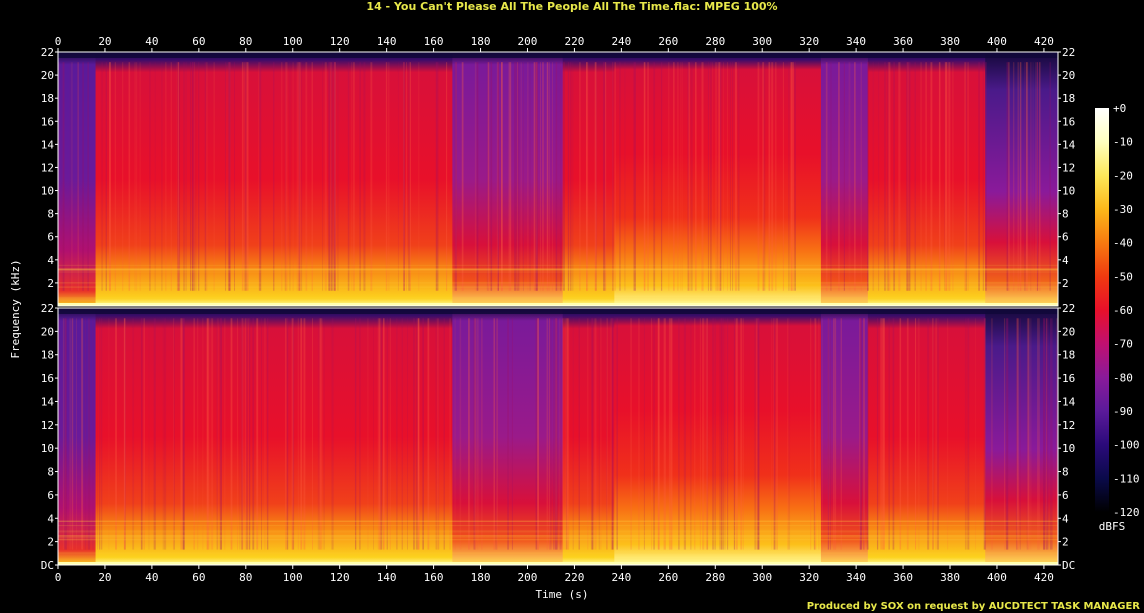 The height and width of the screenshot is (613, 1144). What do you see at coordinates (668, 41) in the screenshot?
I see `x-tick-label: 260` at bounding box center [668, 41].